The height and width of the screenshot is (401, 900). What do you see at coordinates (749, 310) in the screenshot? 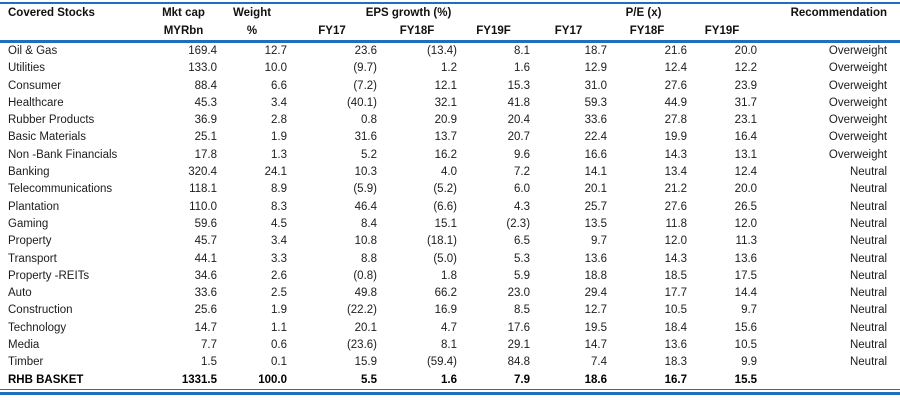
I see `pe-fy19f-cell: 9.7` at bounding box center [749, 310].